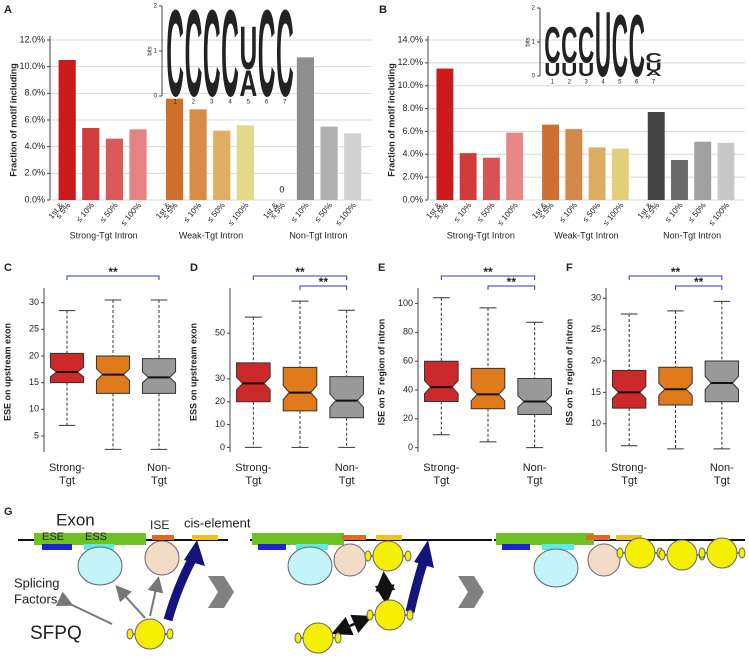  I want to click on binding-arrow, so click(417, 585).